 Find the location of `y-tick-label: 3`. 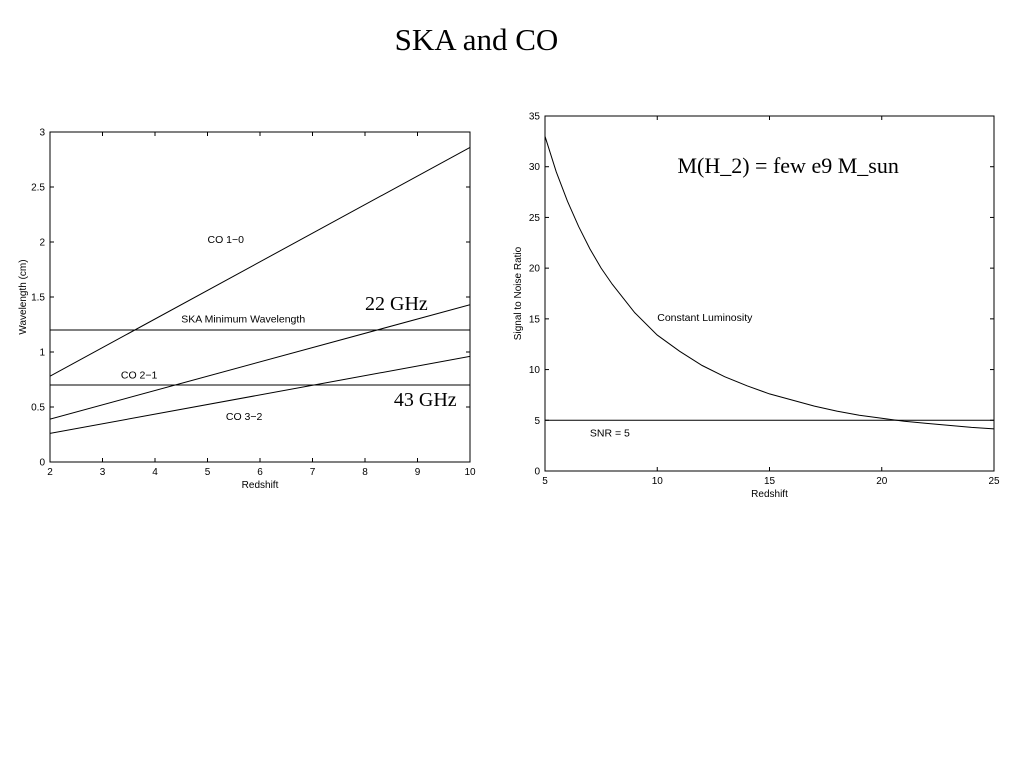

y-tick-label: 3 is located at coordinates (42, 133).